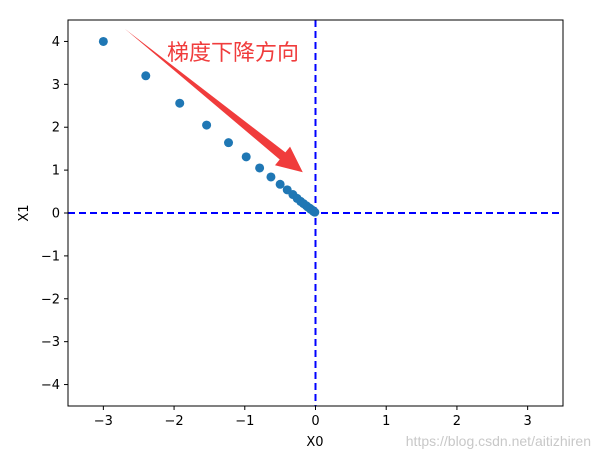 Image resolution: width=601 pixels, height=458 pixels. I want to click on x-tick-label: −1, so click(244, 421).